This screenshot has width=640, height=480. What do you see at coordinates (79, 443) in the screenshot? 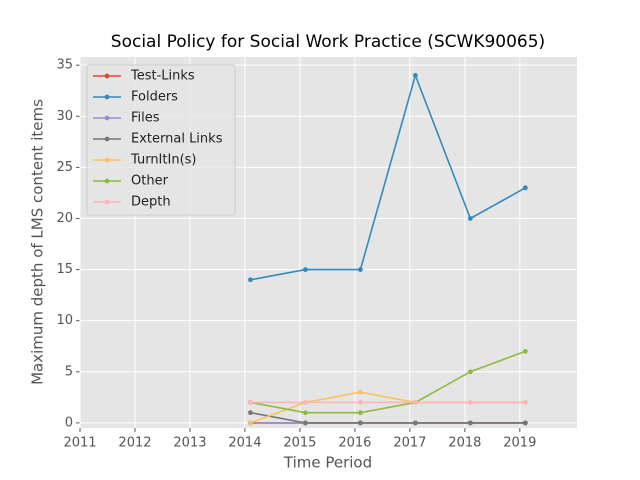
I see `x-tick-label: 2011` at bounding box center [79, 443].